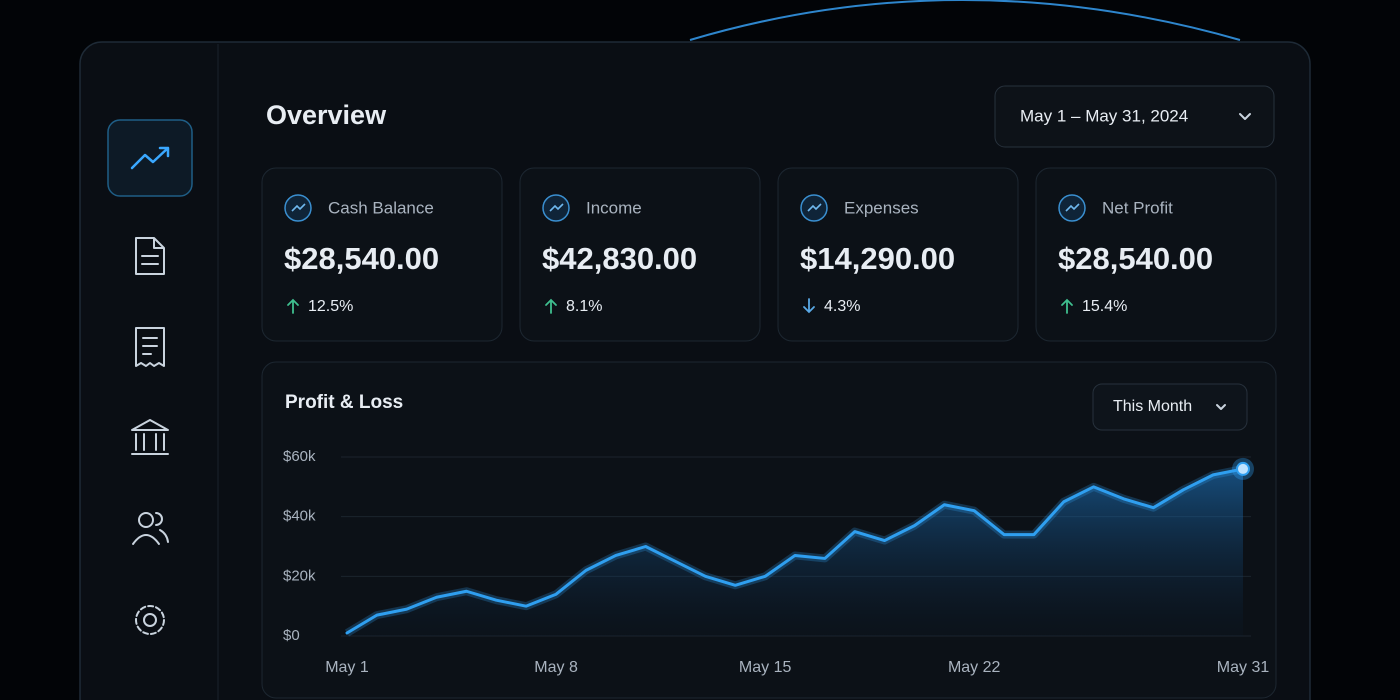 The height and width of the screenshot is (700, 1400). I want to click on x-tick-label: May 1, so click(347, 667).